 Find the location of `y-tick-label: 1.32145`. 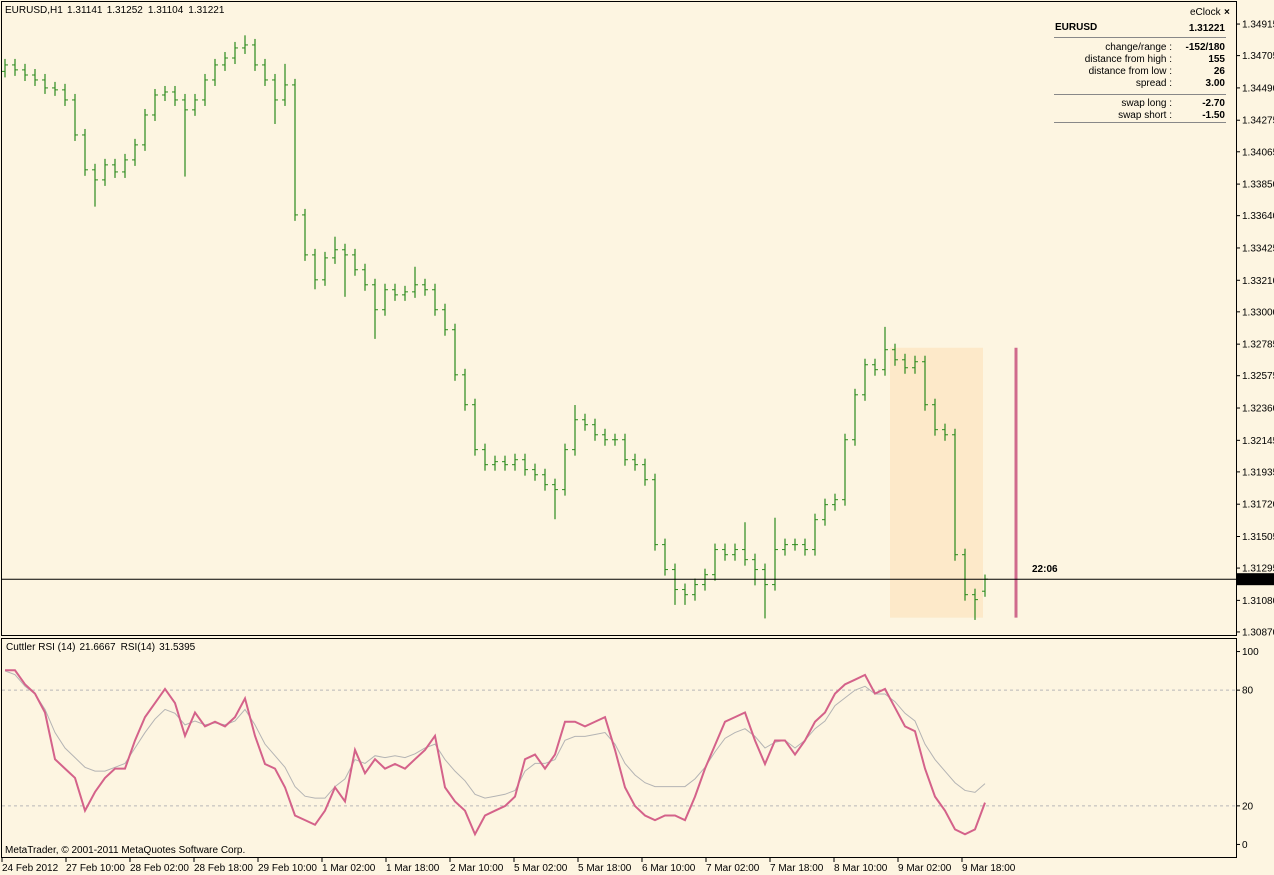

y-tick-label: 1.32145 is located at coordinates (1258, 441).